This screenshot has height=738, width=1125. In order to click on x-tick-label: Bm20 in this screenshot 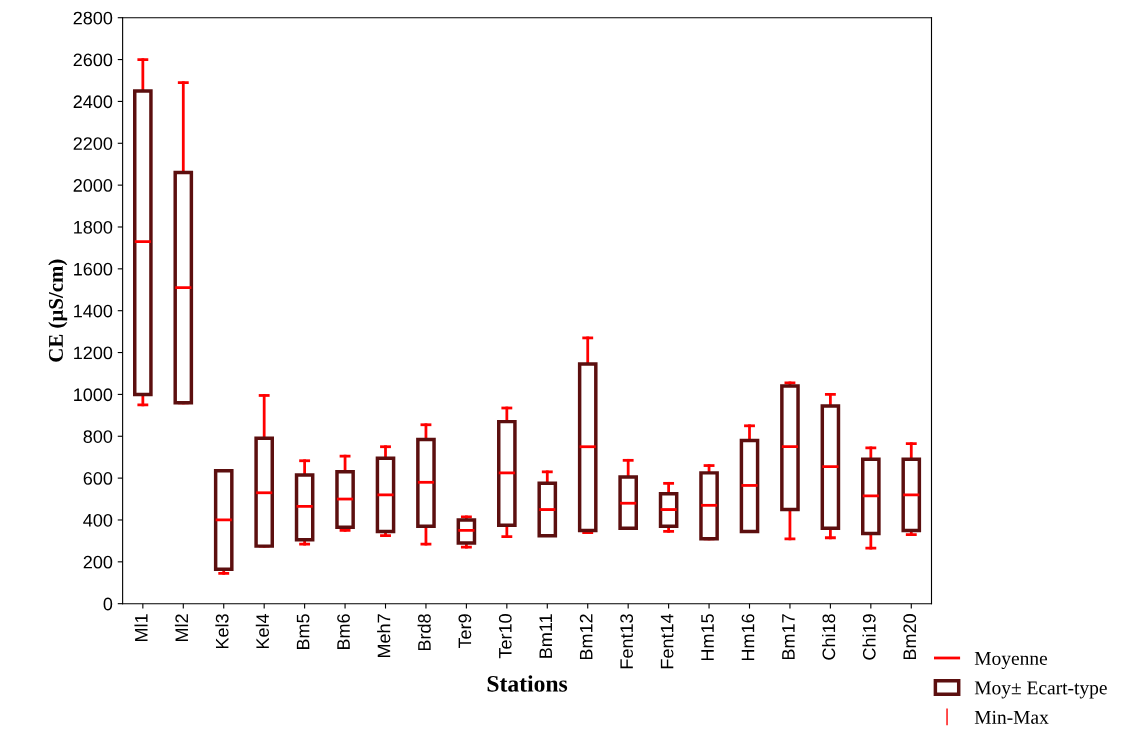, I will do `click(910, 637)`.